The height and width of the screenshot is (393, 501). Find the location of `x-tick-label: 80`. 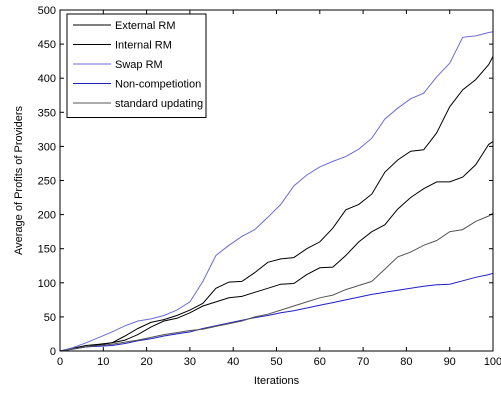

x-tick-label: 80 is located at coordinates (406, 362).